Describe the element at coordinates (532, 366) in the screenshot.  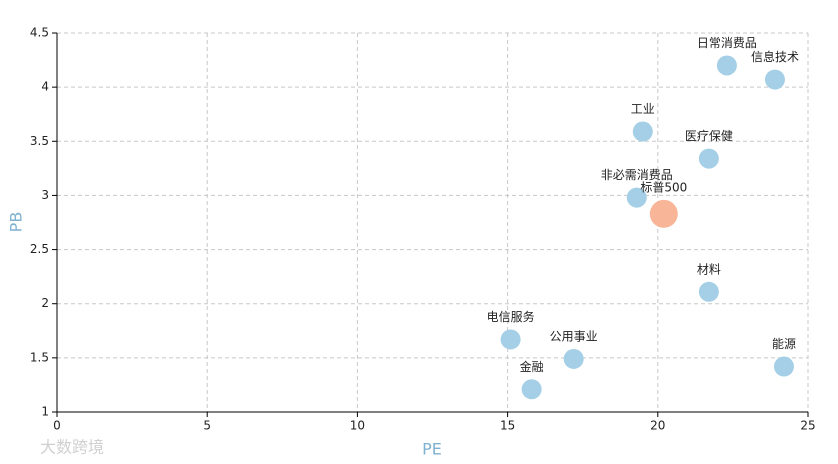
I see `point-label: 金融` at that location.